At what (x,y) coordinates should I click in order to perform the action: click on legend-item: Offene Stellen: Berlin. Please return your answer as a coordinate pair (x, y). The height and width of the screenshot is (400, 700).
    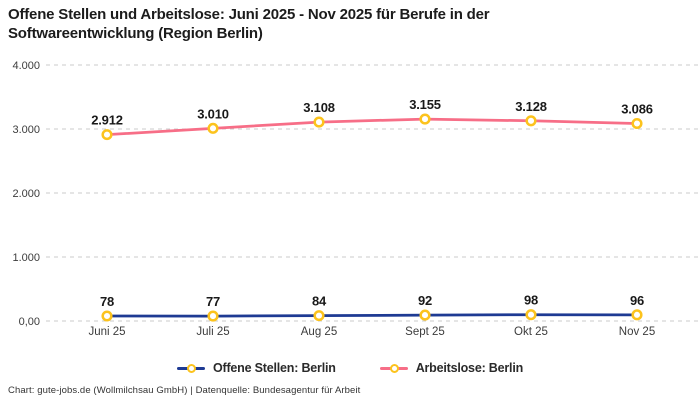
    Looking at the image, I should click on (256, 368).